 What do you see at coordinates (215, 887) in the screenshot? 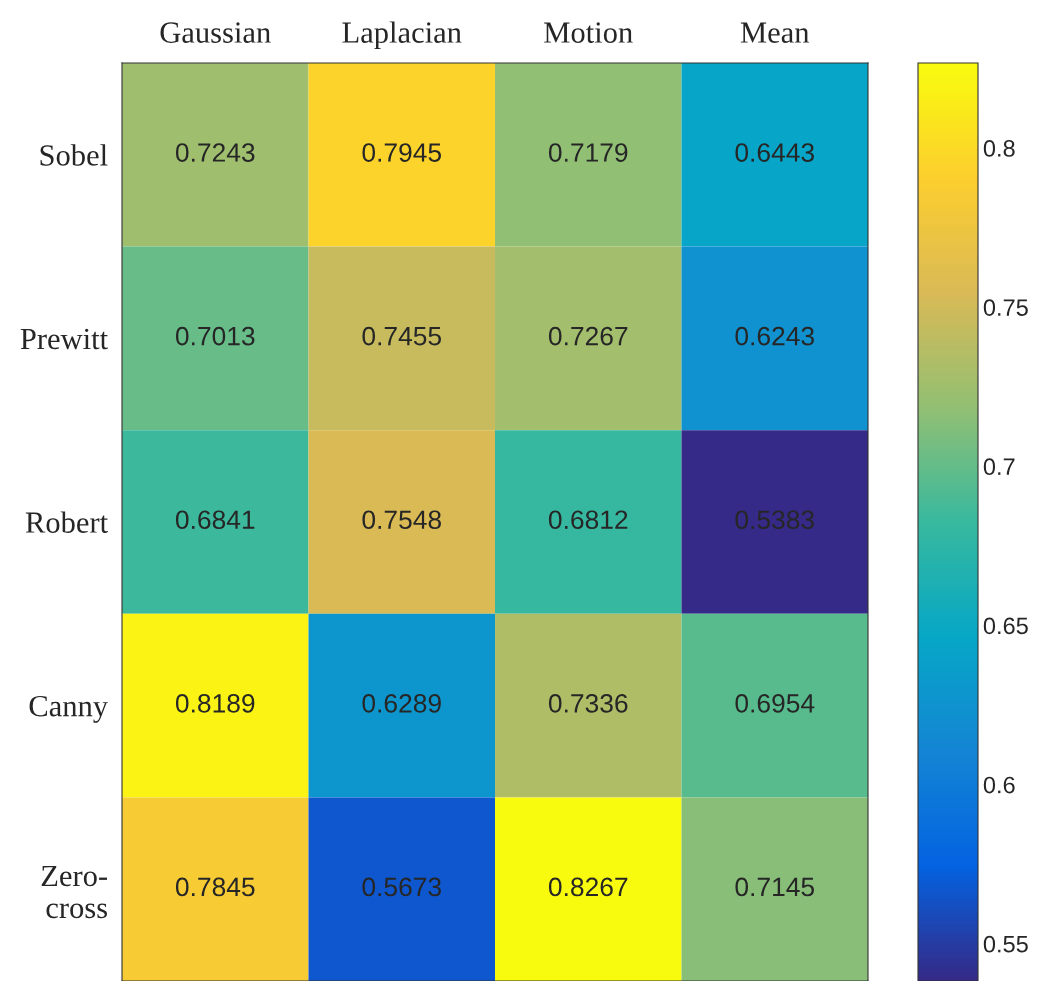
I see `data-label: 0.7845` at bounding box center [215, 887].